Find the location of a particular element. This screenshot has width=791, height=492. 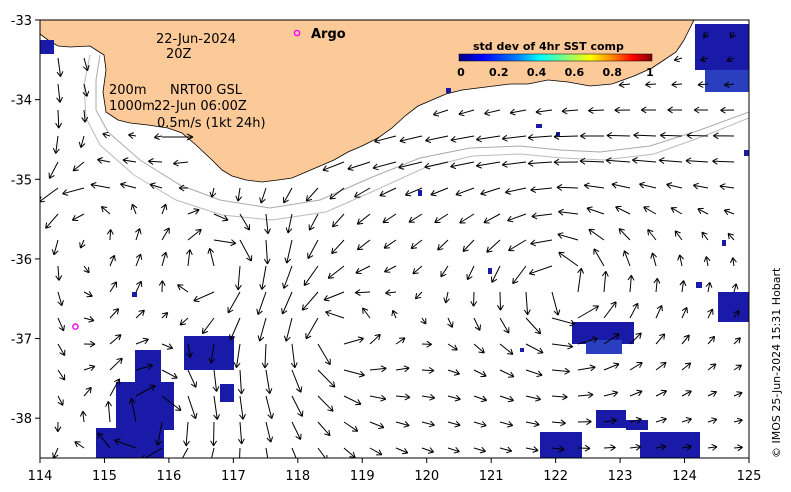

map-date: 22-Jun-2024 is located at coordinates (196, 39).